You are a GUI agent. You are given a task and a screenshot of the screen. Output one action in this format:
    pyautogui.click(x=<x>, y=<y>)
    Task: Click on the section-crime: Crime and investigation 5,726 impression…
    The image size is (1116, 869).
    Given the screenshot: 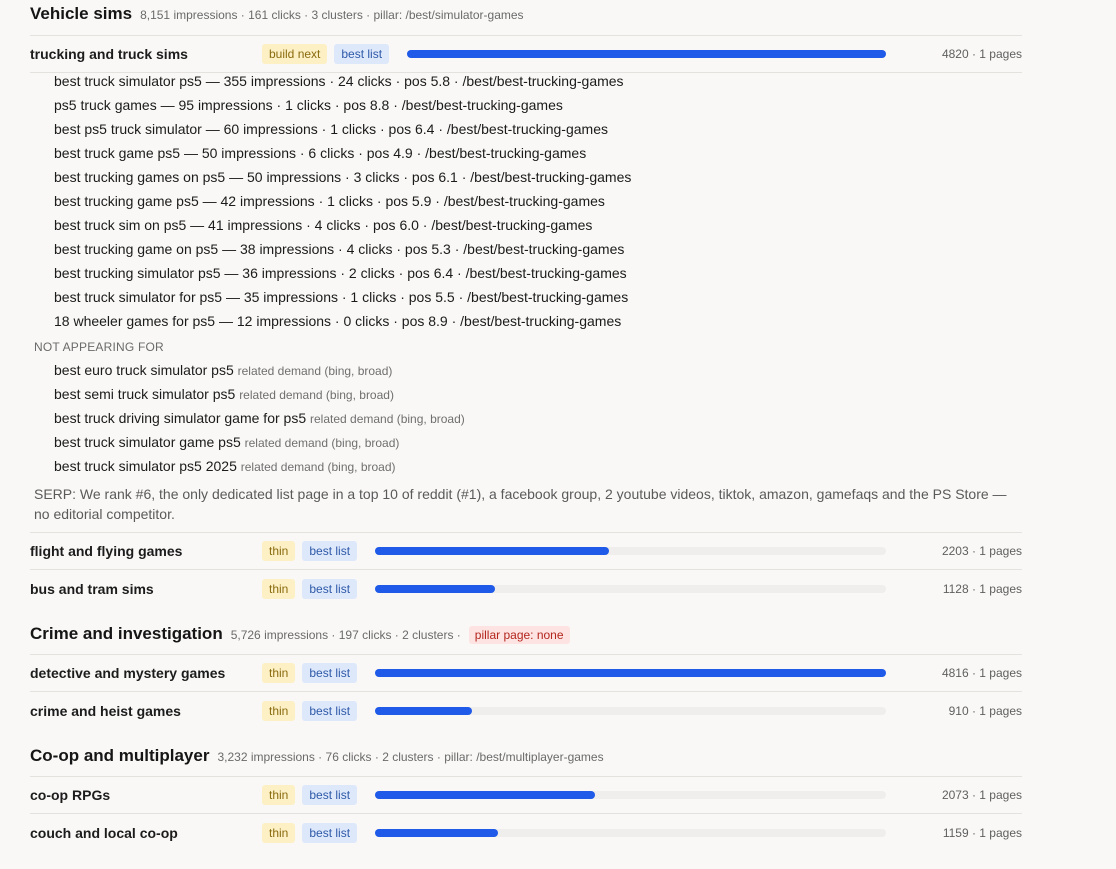 What is the action you would take?
    pyautogui.click(x=526, y=639)
    